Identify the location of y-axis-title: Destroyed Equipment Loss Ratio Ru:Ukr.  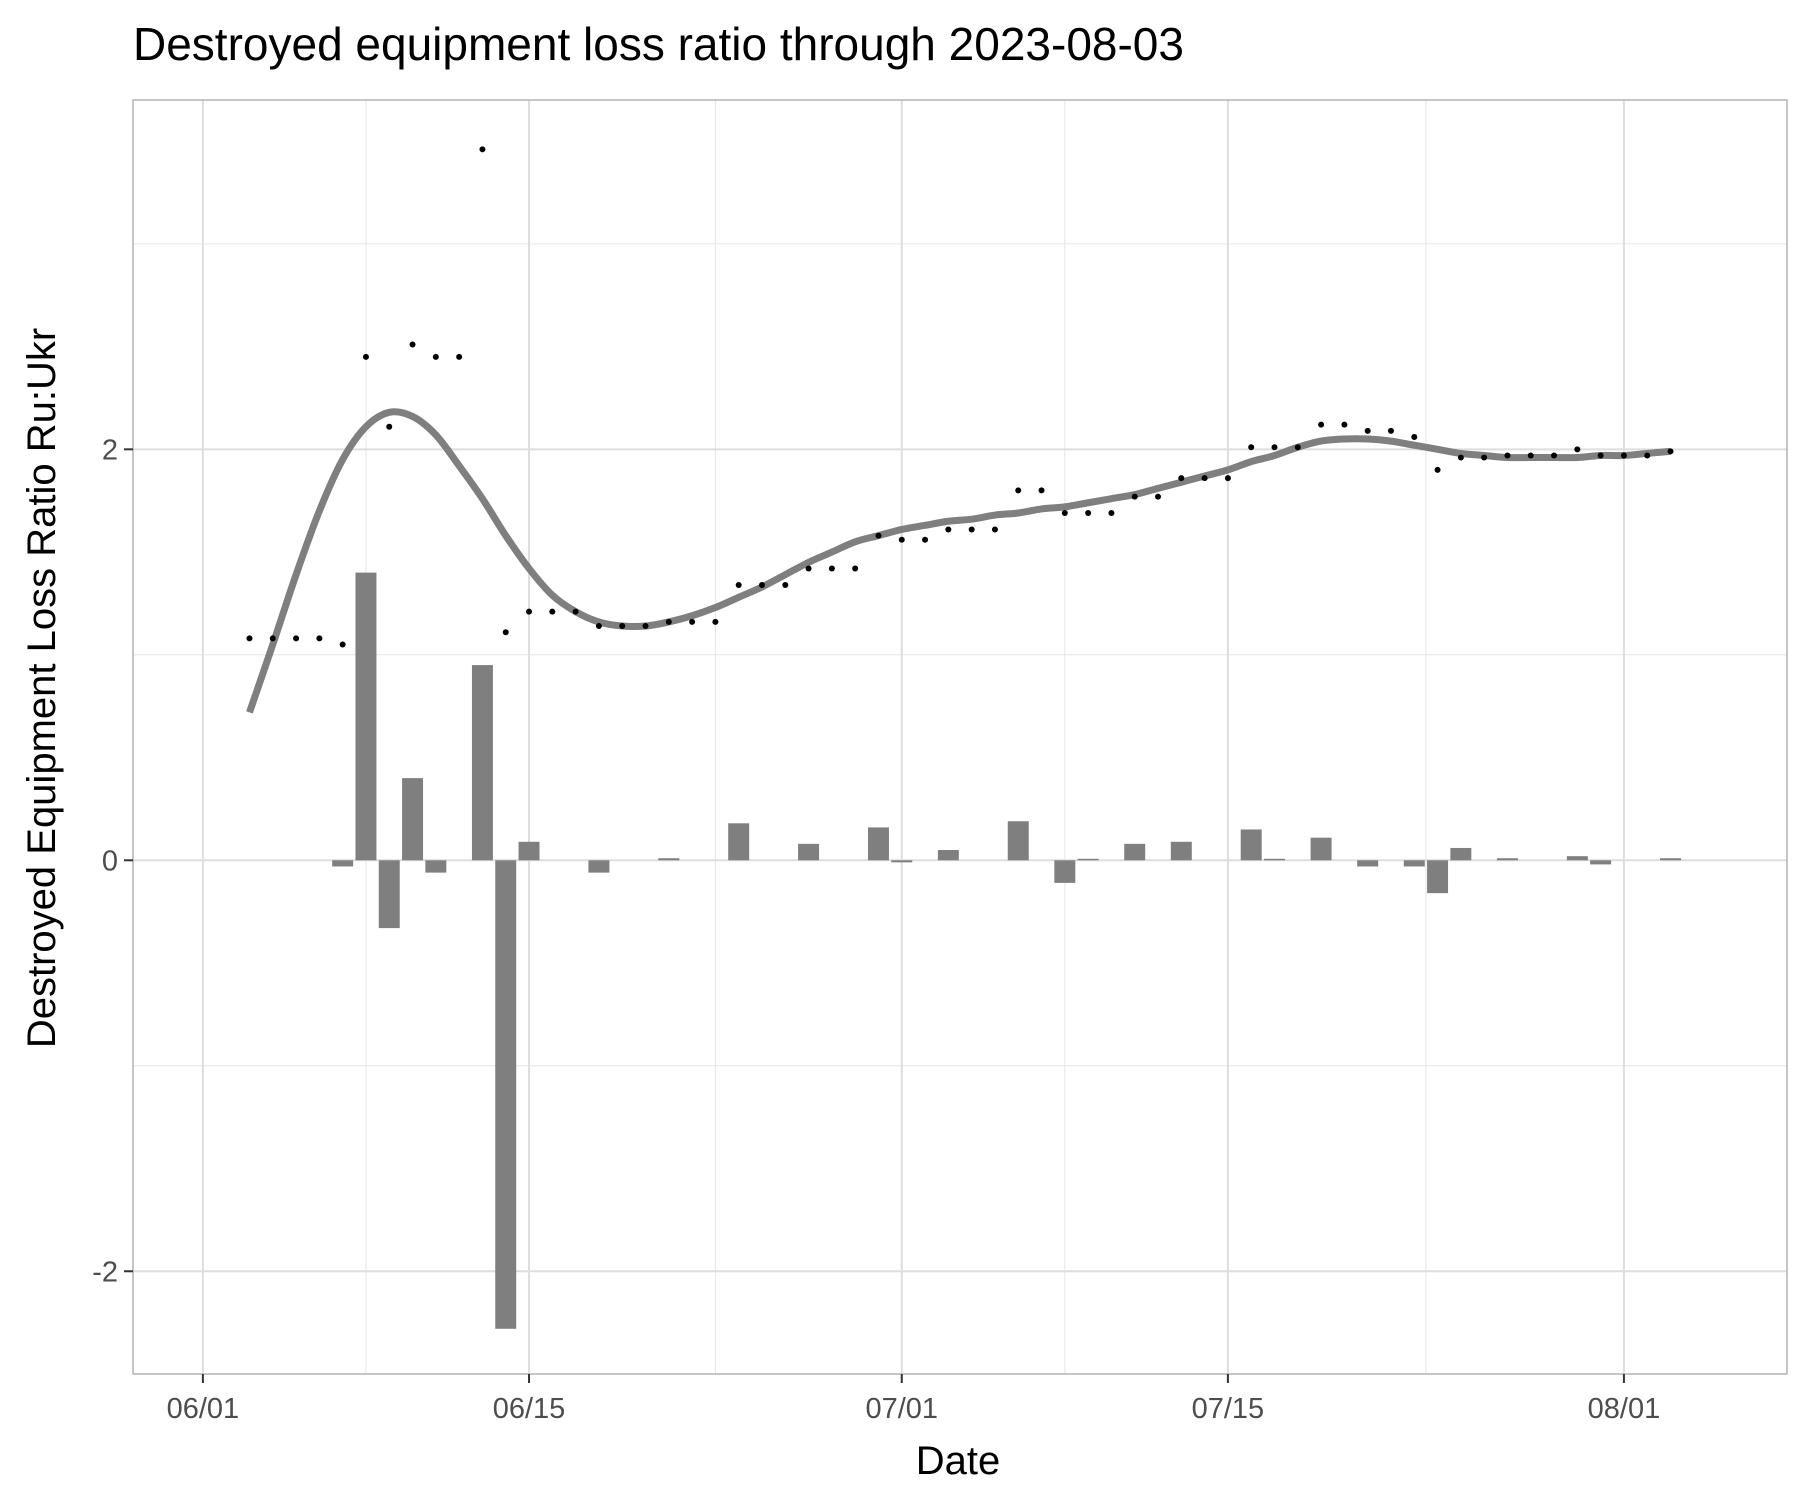
(42, 688).